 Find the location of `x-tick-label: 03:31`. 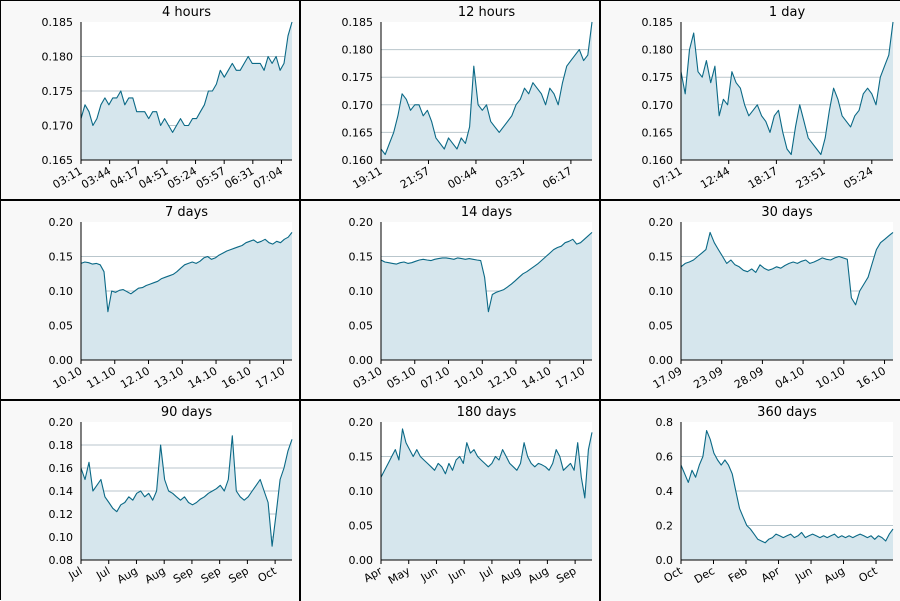

x-tick-label: 03:31 is located at coordinates (510, 177).